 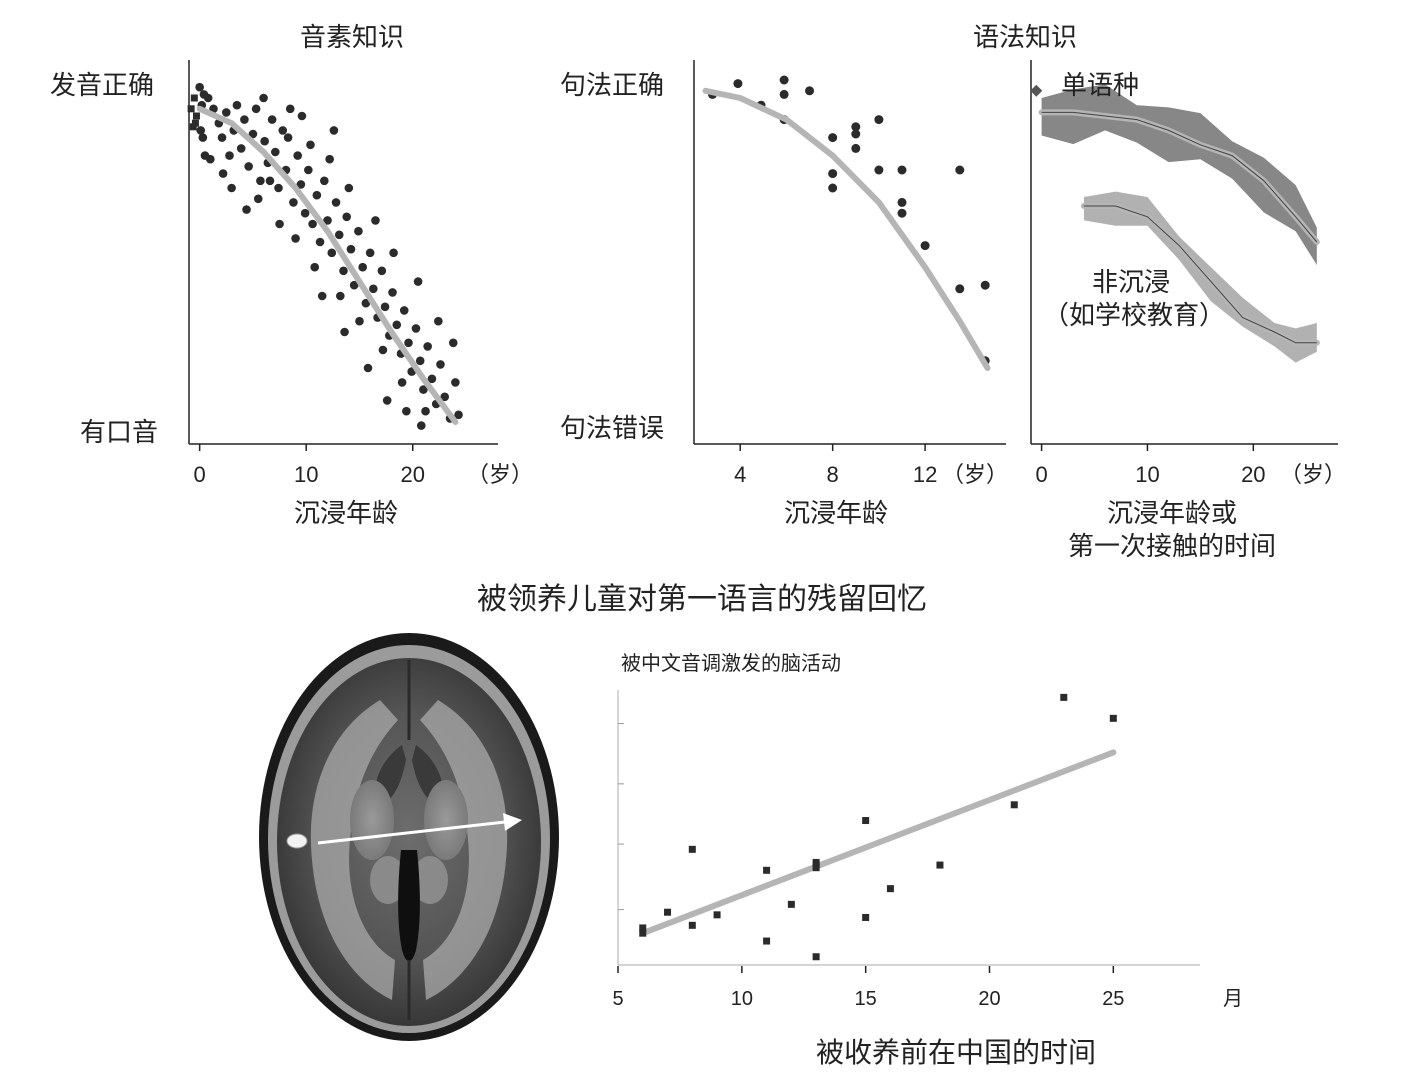 What do you see at coordinates (413, 474) in the screenshot?
I see `phoneme-tick-label-20: 20` at bounding box center [413, 474].